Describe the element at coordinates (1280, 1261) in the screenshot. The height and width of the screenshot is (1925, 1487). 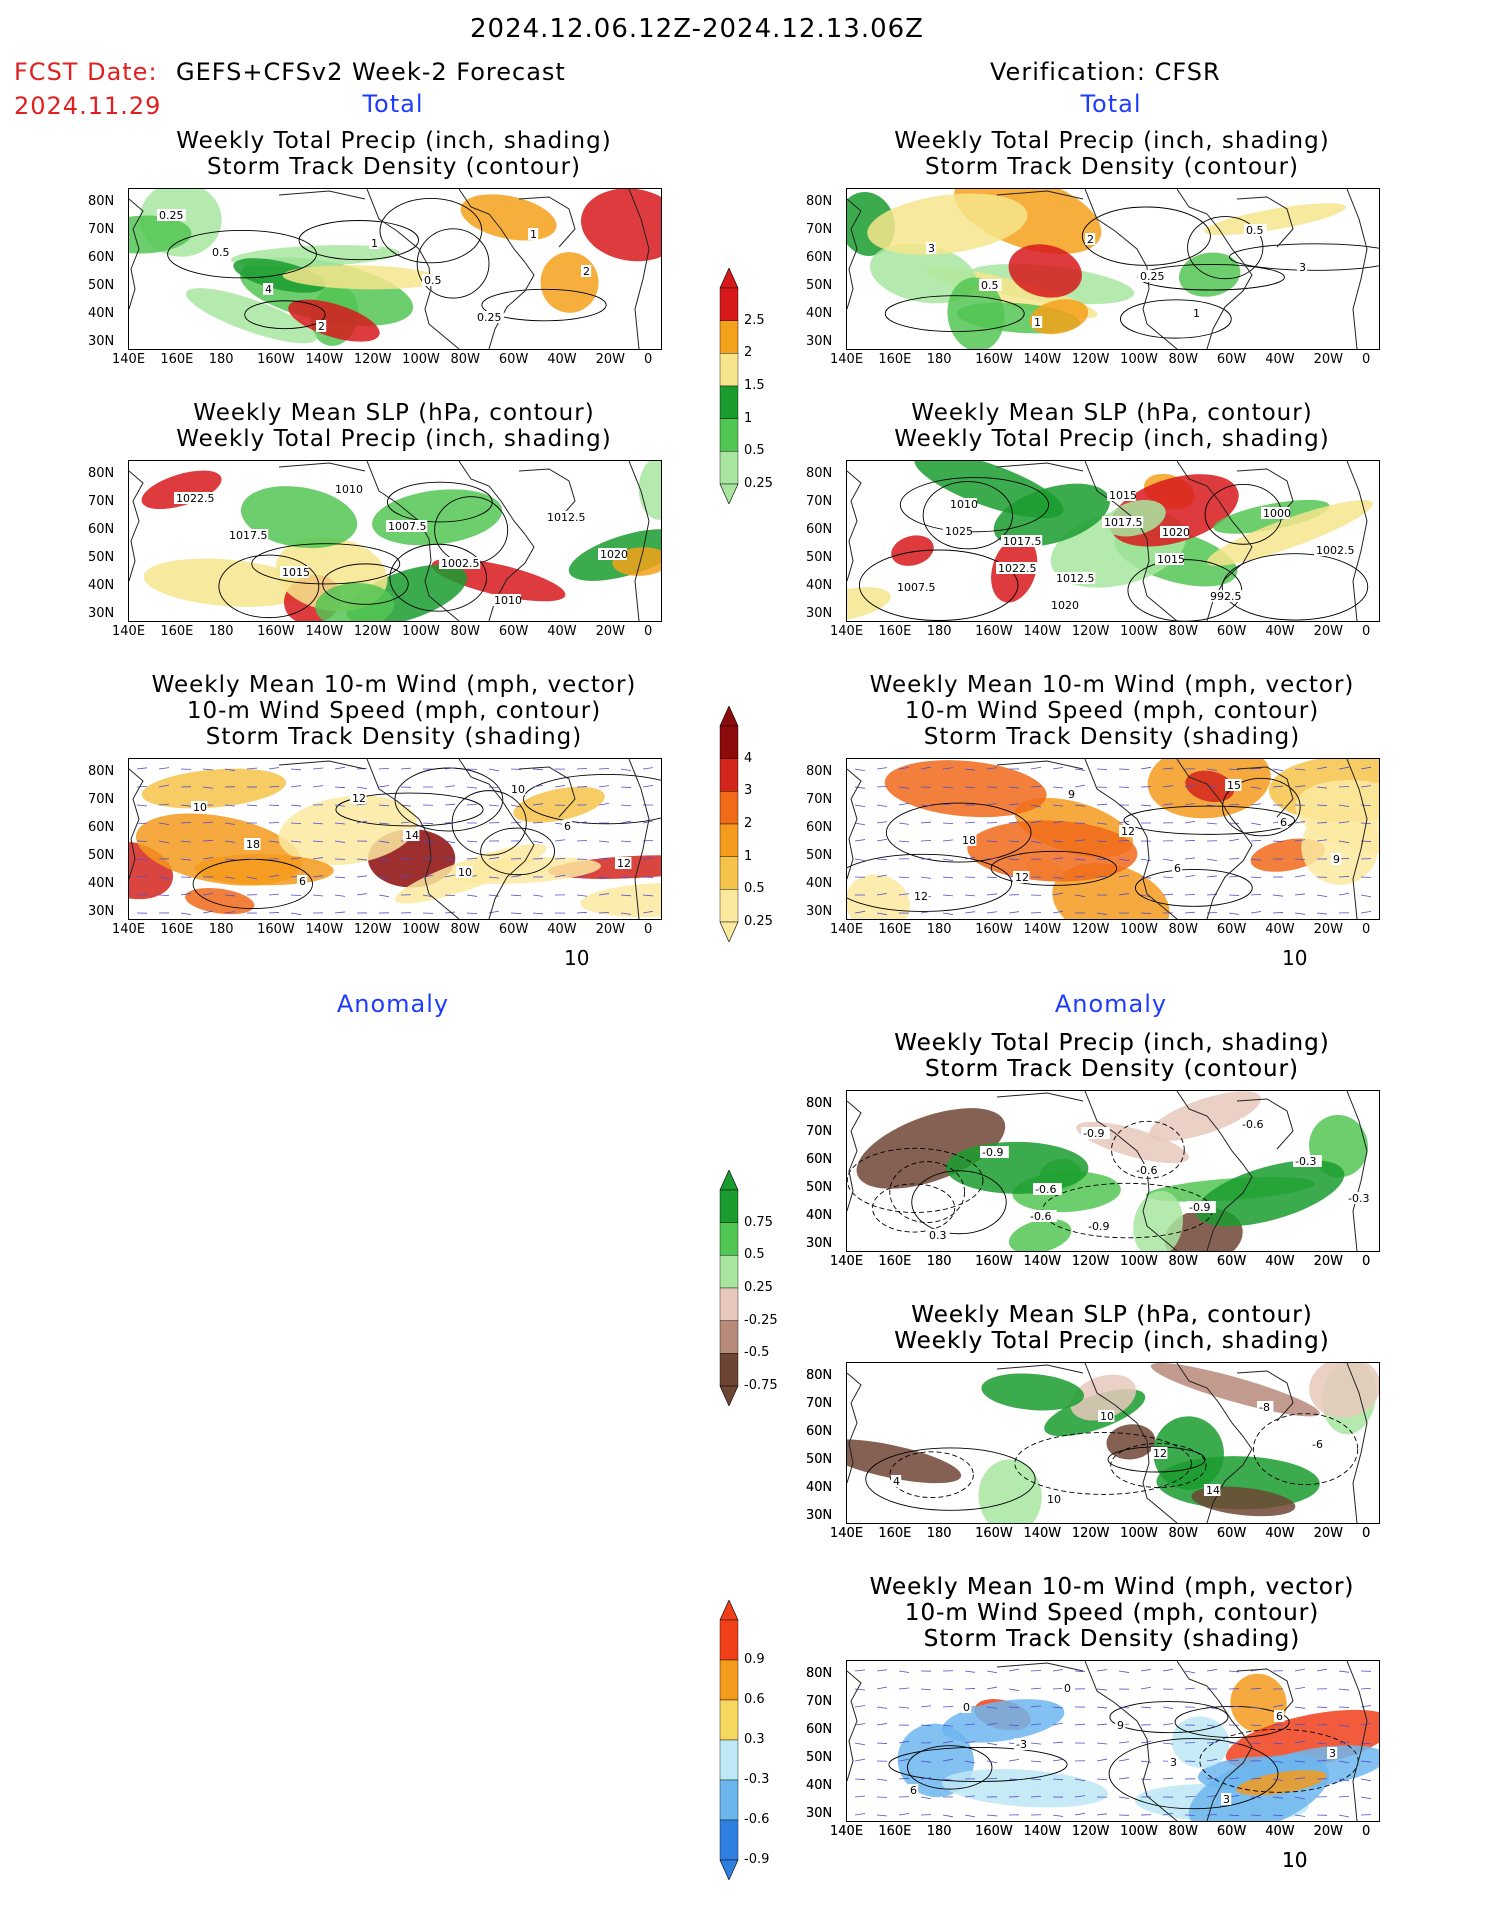
I see `lon-tick-label: 40W` at that location.